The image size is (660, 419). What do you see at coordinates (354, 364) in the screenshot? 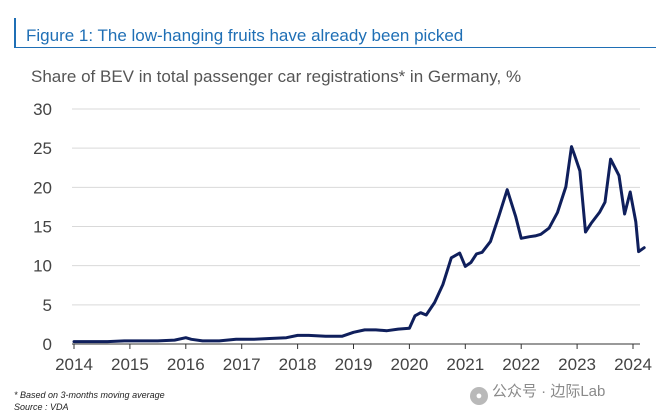
I see `x-tick-label-2019: 2019` at bounding box center [354, 364].